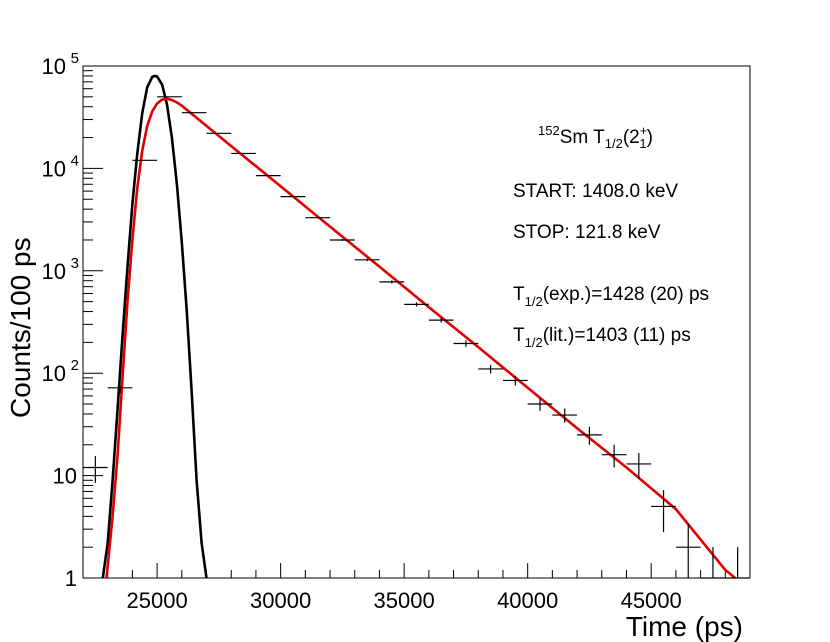  Describe the element at coordinates (20, 327) in the screenshot. I see `y-axis-label: Counts/100 ps` at that location.